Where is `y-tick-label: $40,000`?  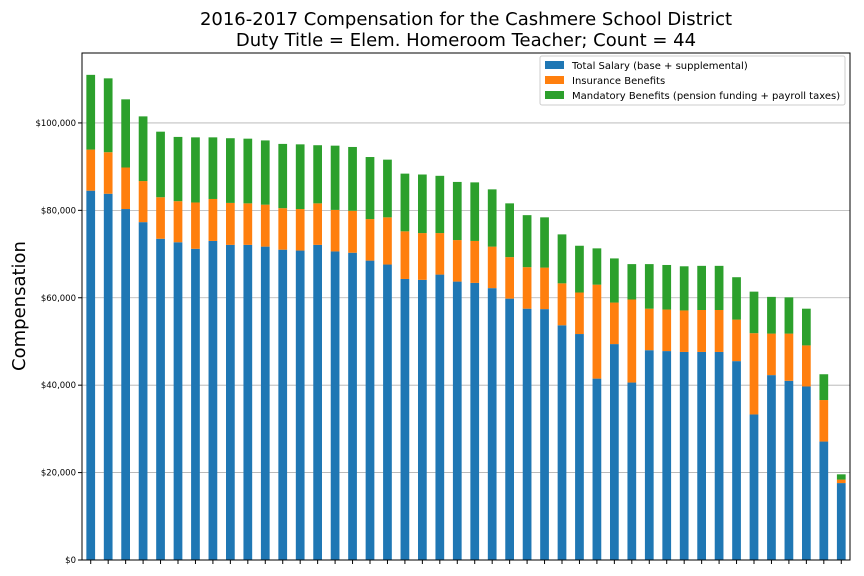
y-tick-label: $40,000 is located at coordinates (58, 386).